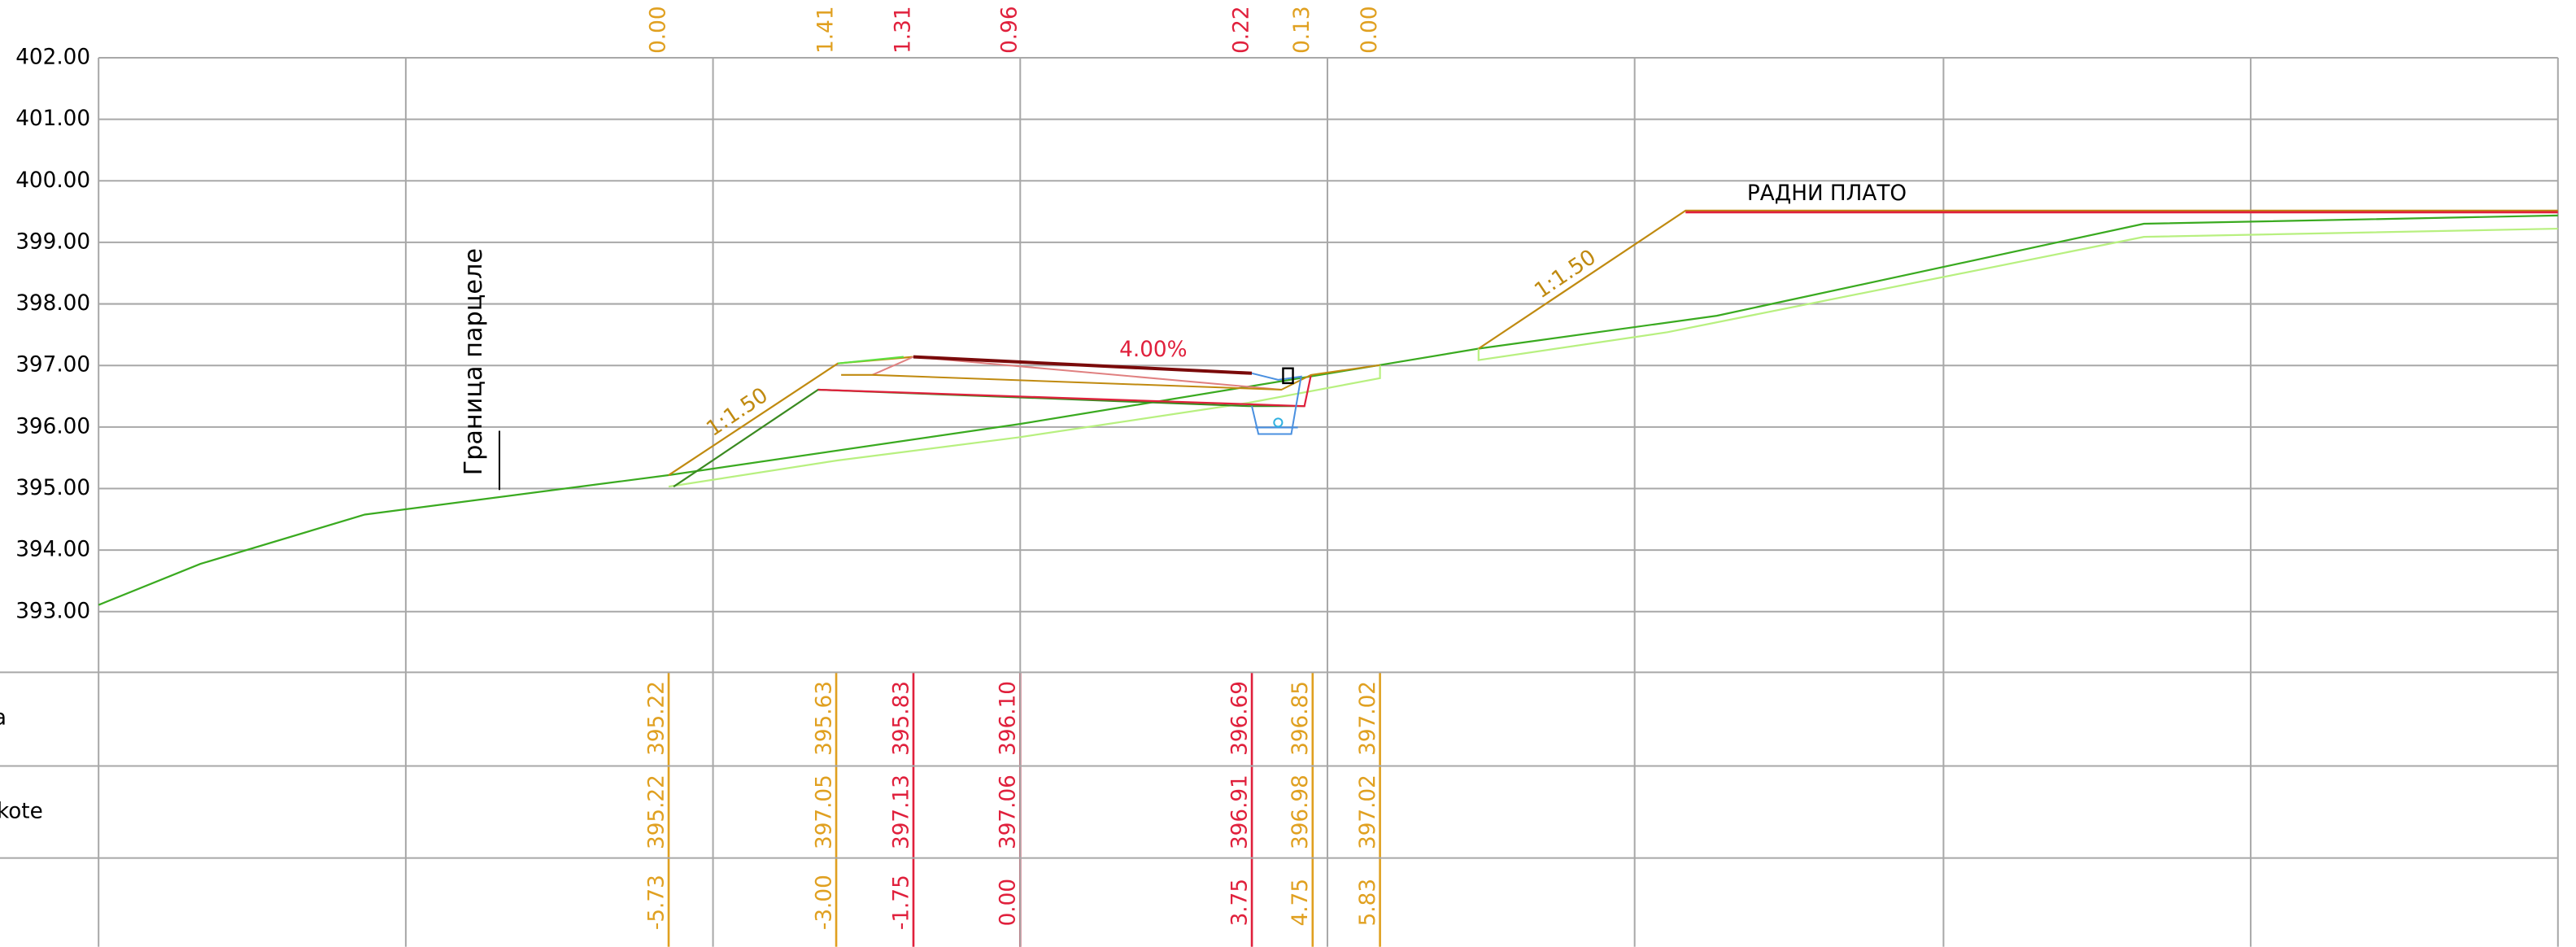  What do you see at coordinates (825, 29) in the screenshot?
I see `top-label: 1.41` at bounding box center [825, 29].